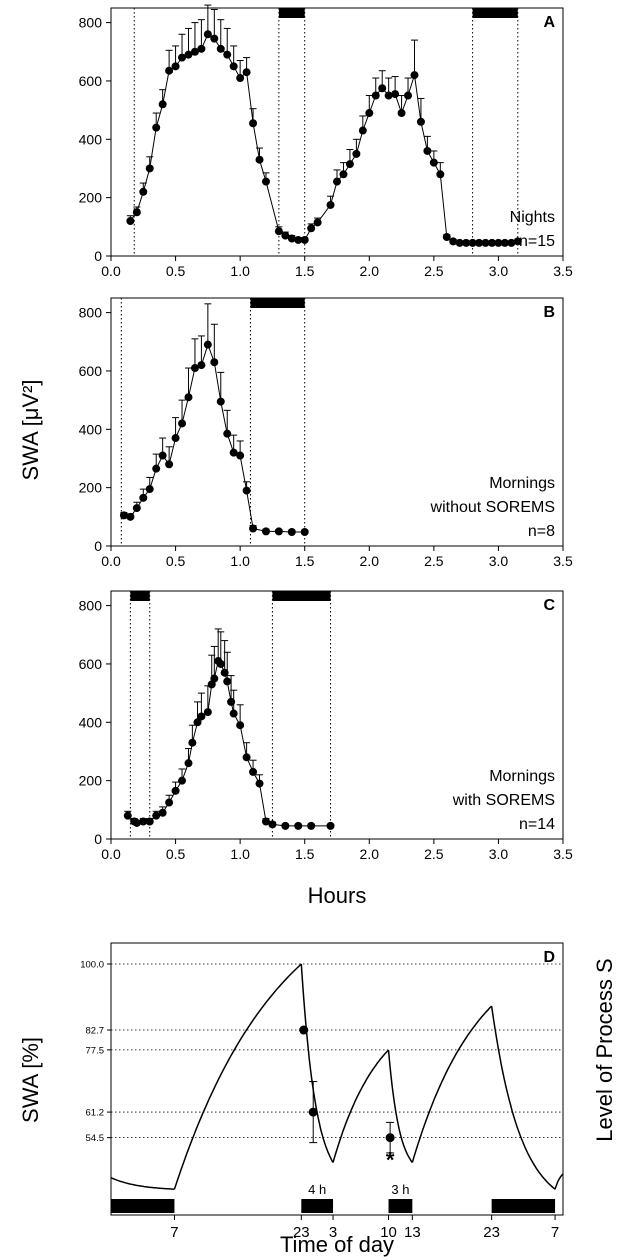  Describe the element at coordinates (111, 561) in the screenshot. I see `x-tick-label: 0.0` at that location.